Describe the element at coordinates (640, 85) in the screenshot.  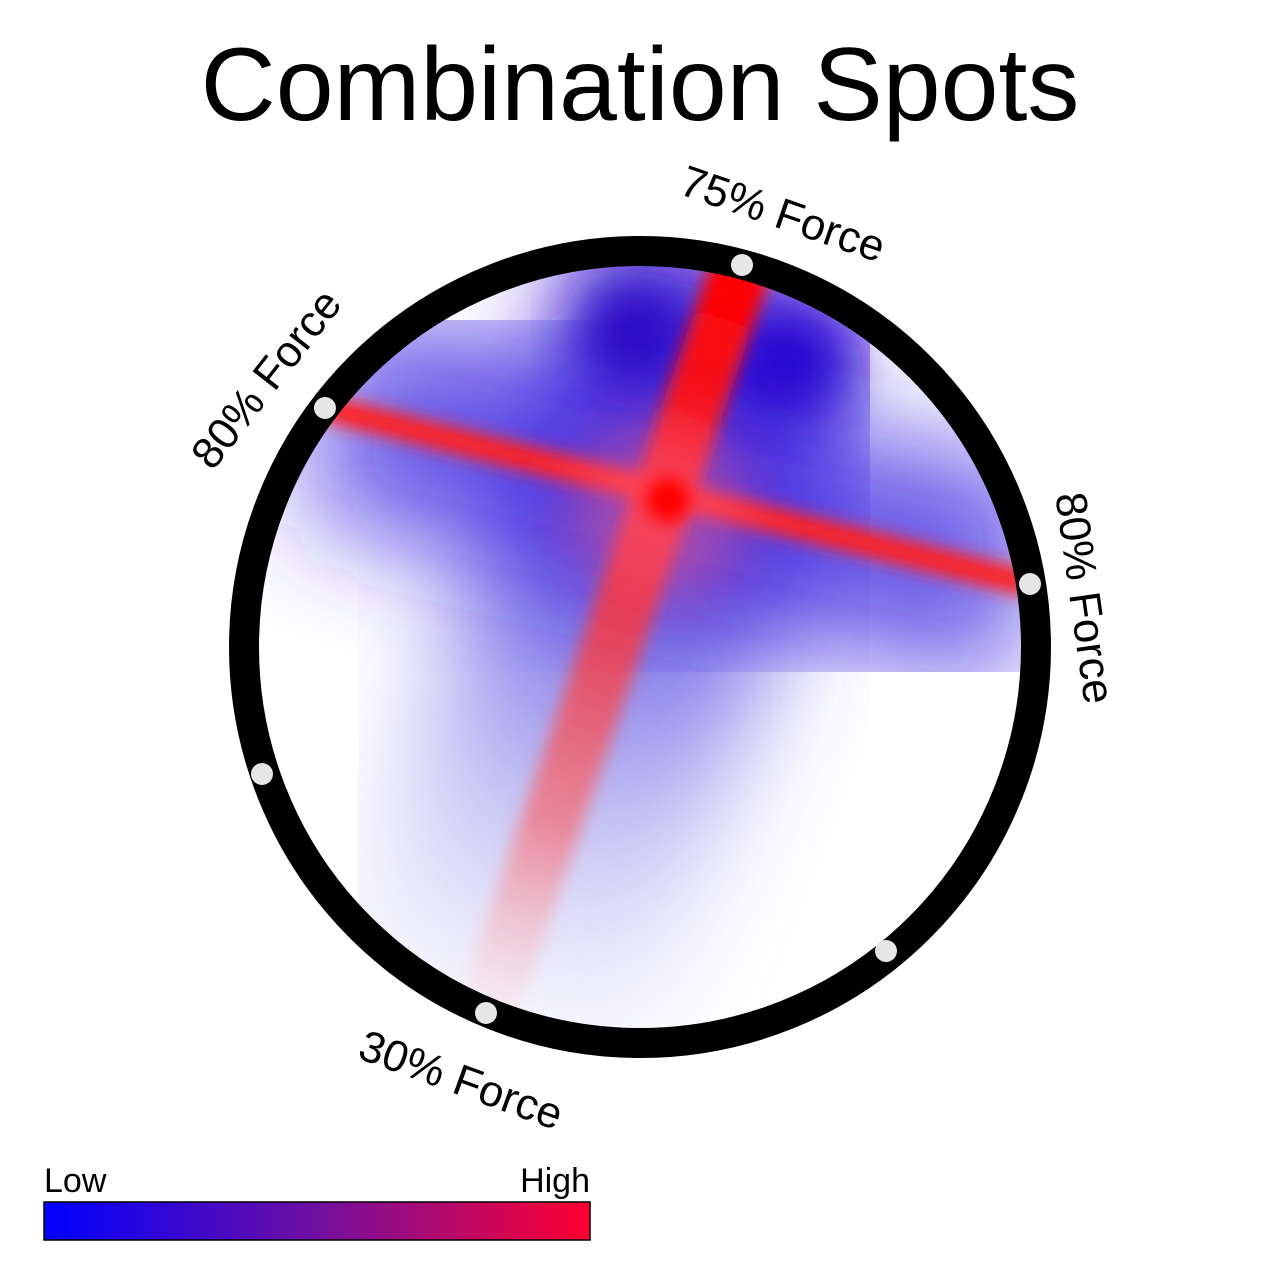
I see `title: Combination Spots` at that location.